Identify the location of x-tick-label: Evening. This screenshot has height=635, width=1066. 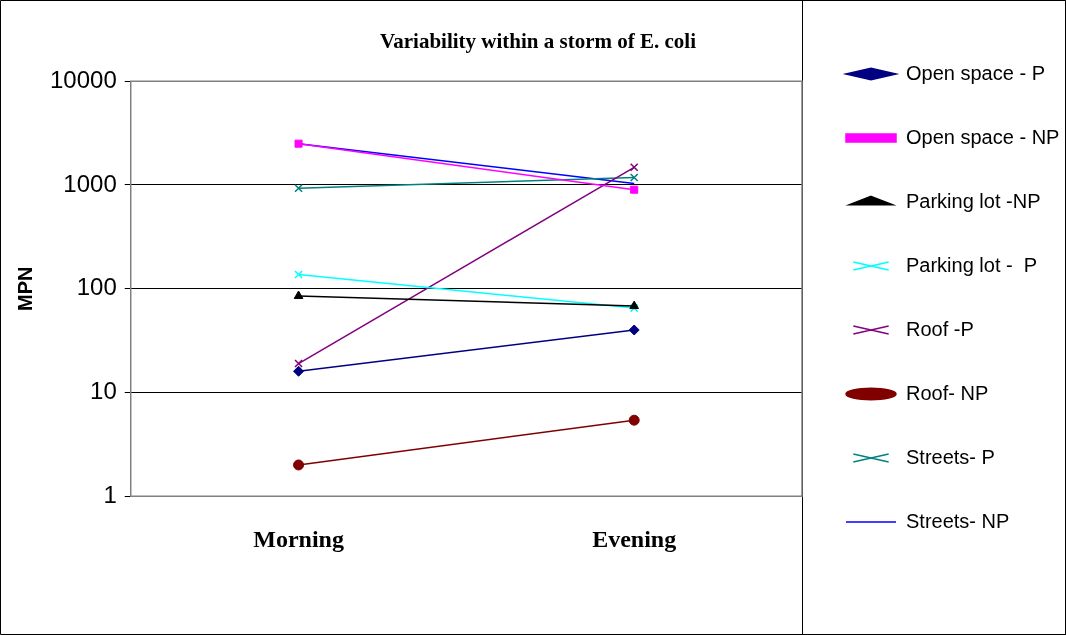
(634, 538).